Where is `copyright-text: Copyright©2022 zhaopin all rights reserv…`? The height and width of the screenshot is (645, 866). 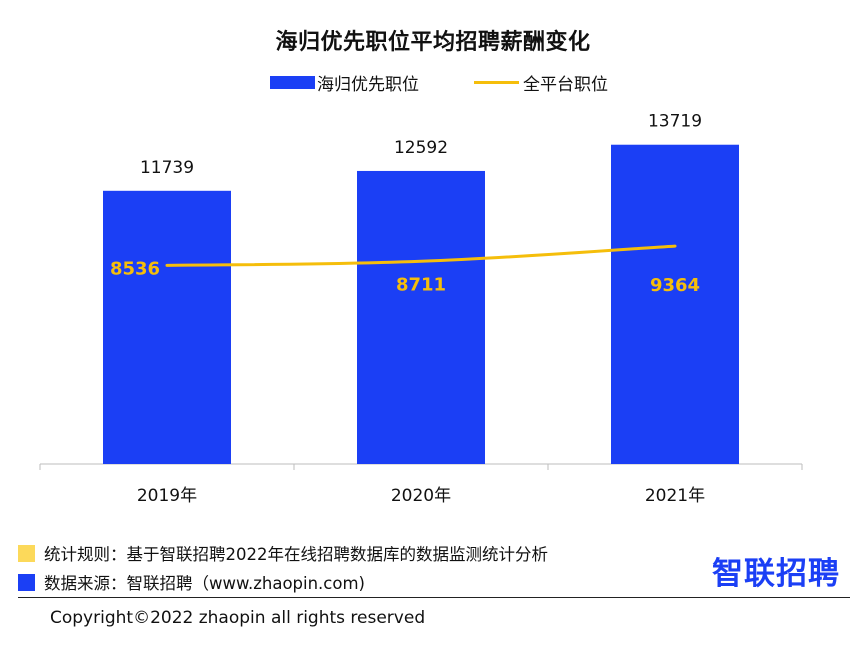
copyright-text: Copyright©2022 zhaopin all rights reserv… is located at coordinates (238, 618).